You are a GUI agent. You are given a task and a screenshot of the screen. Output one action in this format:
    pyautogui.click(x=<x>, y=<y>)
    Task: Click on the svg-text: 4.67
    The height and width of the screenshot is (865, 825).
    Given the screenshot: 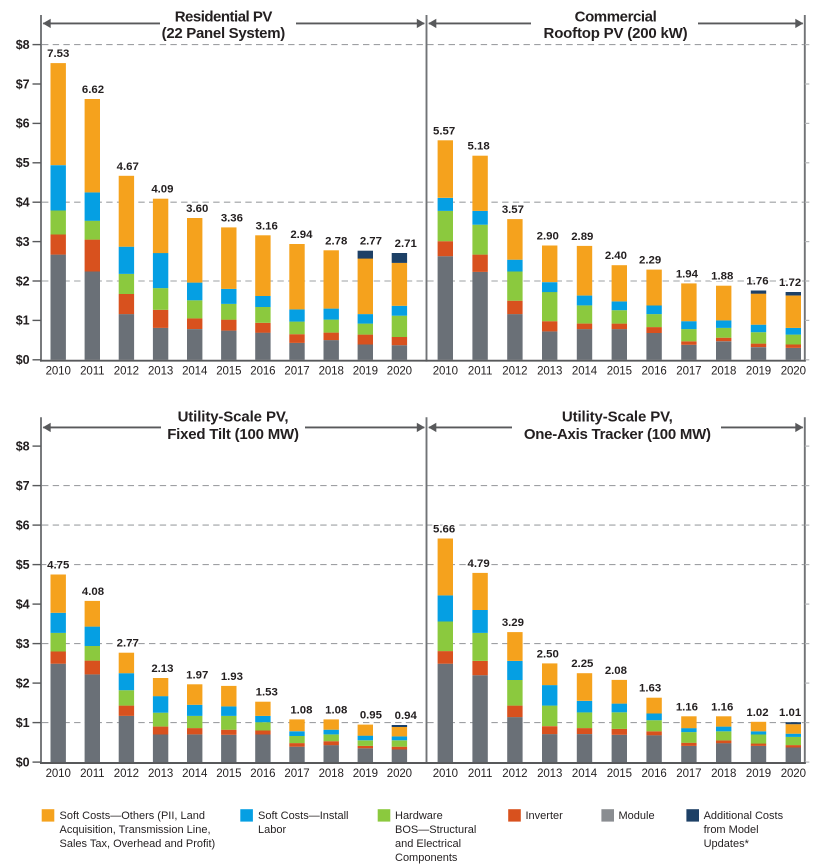 What is the action you would take?
    pyautogui.click(x=128, y=167)
    